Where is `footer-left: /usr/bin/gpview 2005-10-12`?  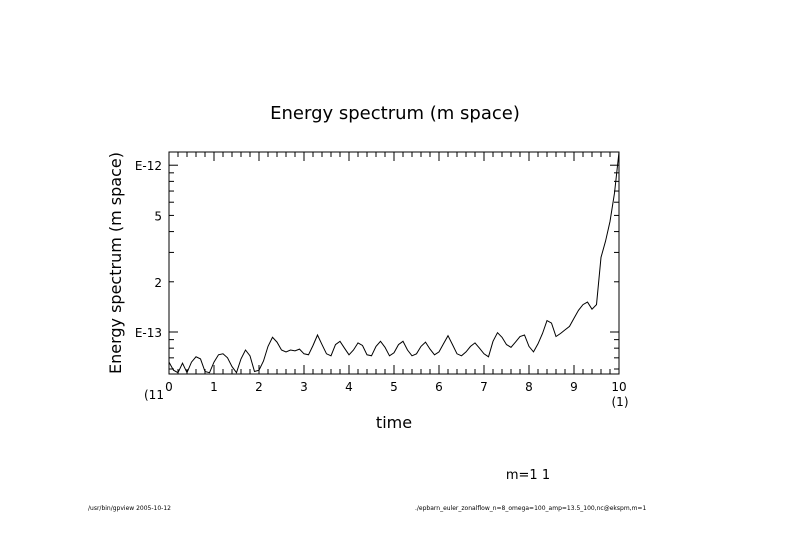 footer-left: /usr/bin/gpview 2005-10-12 is located at coordinates (129, 508).